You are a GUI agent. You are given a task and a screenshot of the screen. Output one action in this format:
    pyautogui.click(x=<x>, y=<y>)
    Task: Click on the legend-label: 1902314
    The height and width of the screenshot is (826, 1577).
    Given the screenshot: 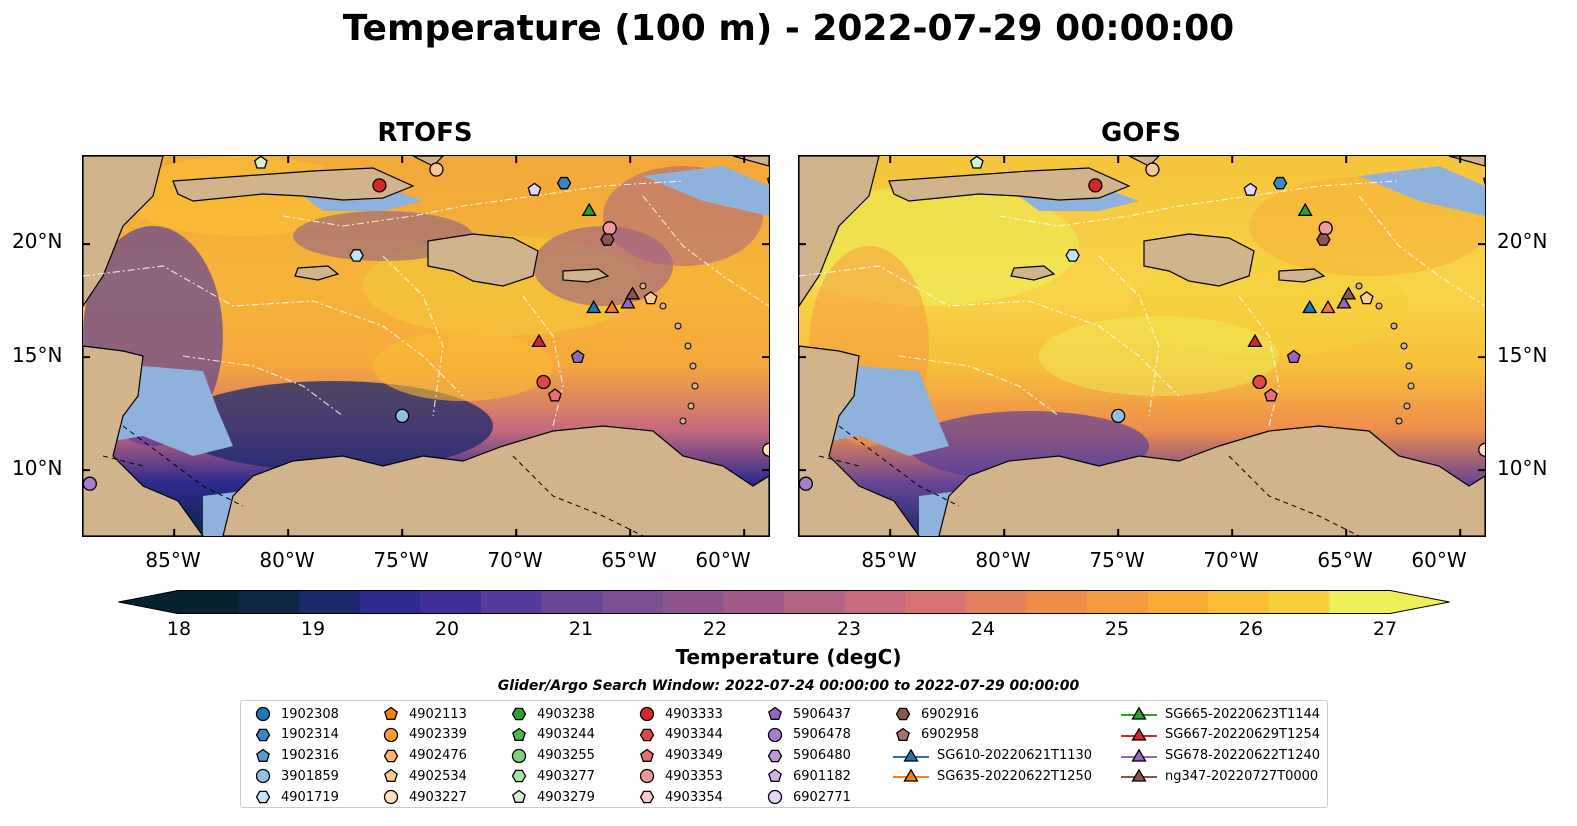 What is the action you would take?
    pyautogui.click(x=310, y=735)
    